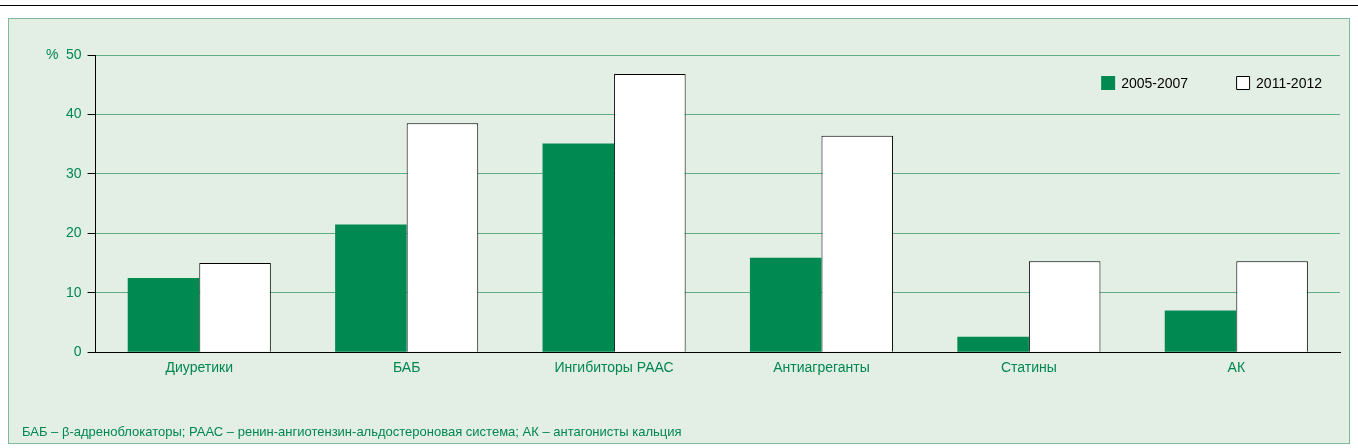 The height and width of the screenshot is (448, 1358). I want to click on legend-label: 2005-2007, so click(1155, 82).